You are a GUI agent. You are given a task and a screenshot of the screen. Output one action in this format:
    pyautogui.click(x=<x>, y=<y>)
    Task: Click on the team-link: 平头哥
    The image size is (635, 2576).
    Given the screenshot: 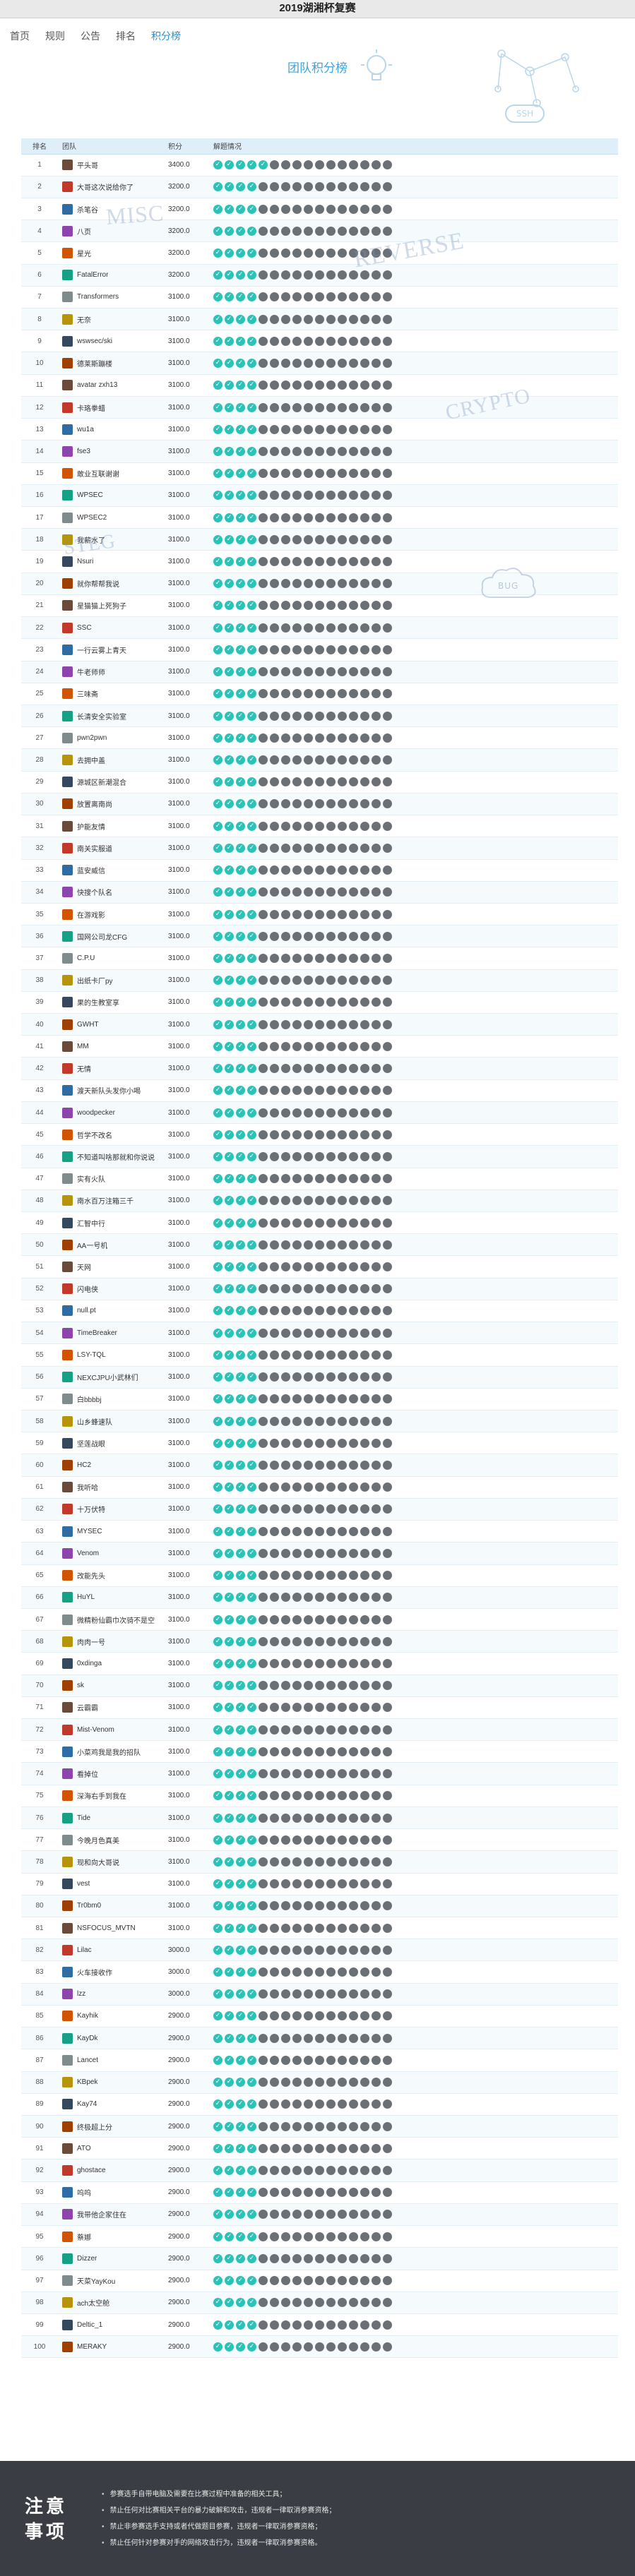 What is the action you would take?
    pyautogui.click(x=113, y=165)
    